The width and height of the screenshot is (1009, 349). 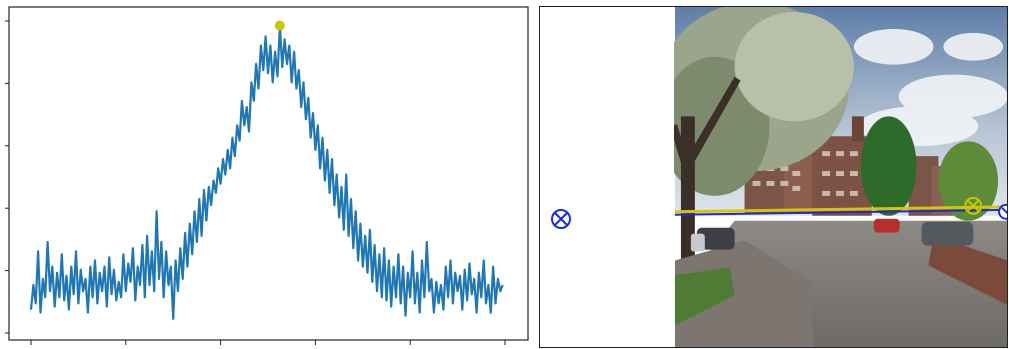 I want to click on x-axis-ticks, so click(x=268, y=342).